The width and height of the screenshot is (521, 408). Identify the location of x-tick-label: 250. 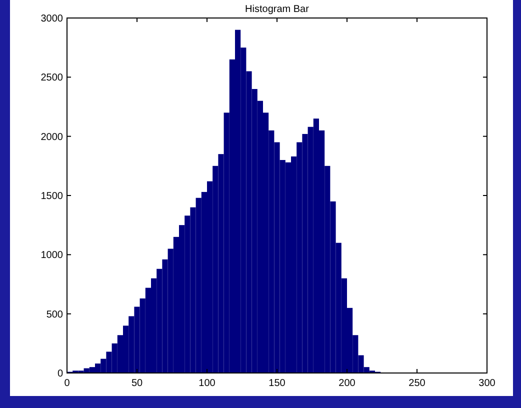
(417, 383).